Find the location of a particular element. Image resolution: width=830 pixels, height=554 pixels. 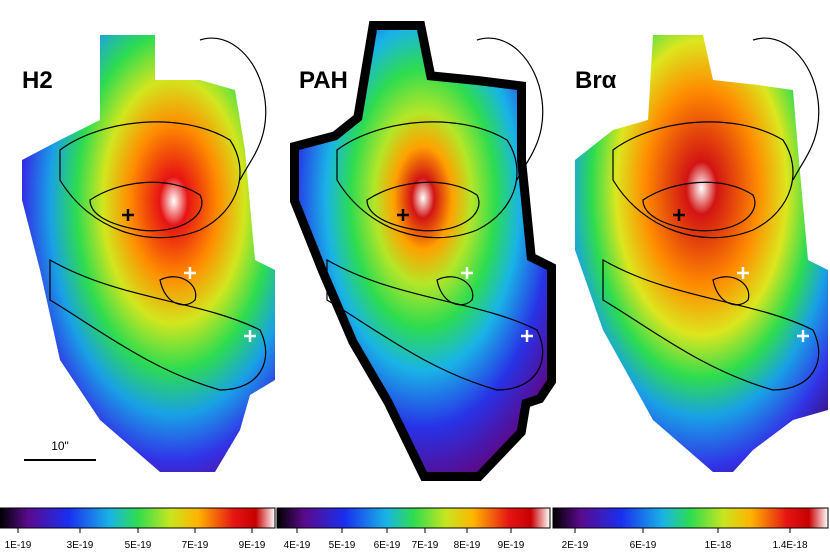

colorbar-tick-label: 1E-18 is located at coordinates (718, 545).